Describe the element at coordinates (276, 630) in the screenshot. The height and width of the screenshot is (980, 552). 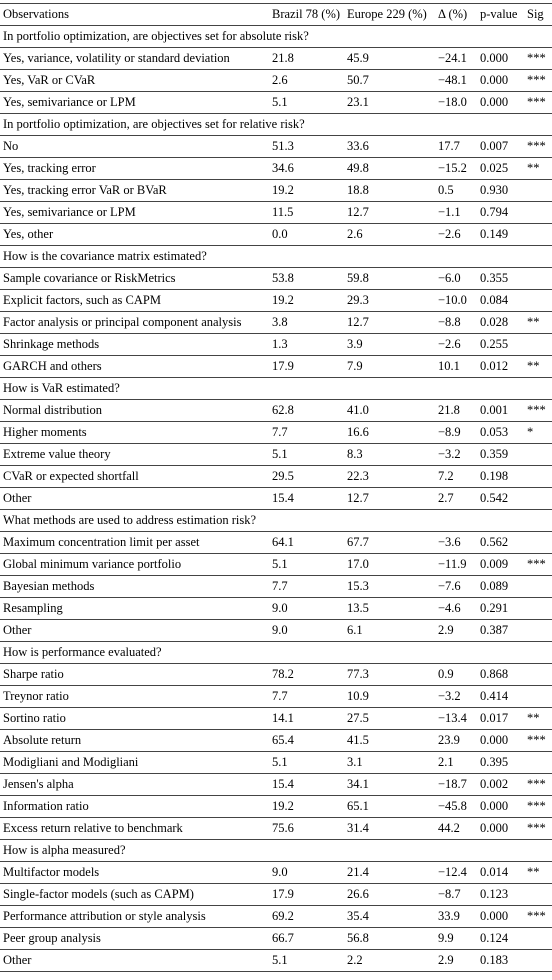
I see `data-row: Other 9.0 6.1 2.9 0.387` at that location.